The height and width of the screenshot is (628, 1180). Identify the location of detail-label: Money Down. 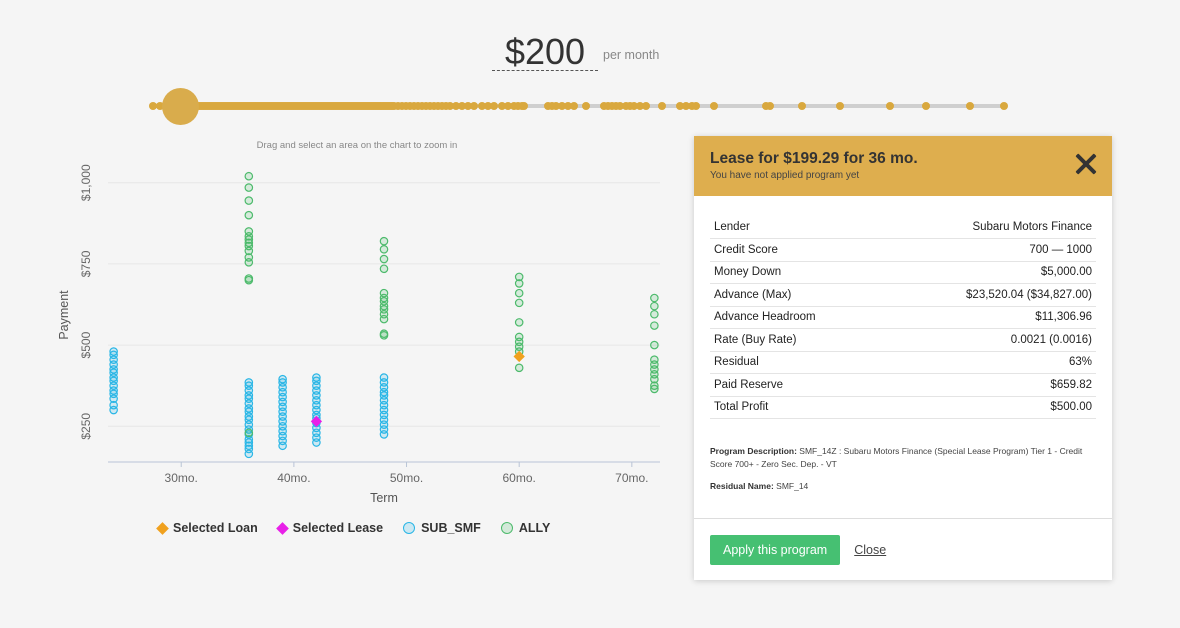
(797, 272).